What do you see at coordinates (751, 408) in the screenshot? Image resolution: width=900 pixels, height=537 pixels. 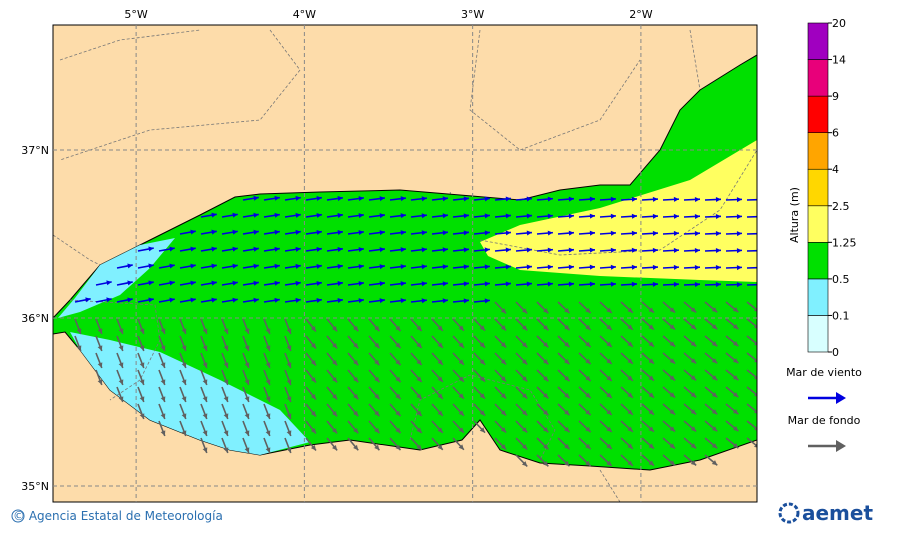 I see `wave-arrow` at bounding box center [751, 408].